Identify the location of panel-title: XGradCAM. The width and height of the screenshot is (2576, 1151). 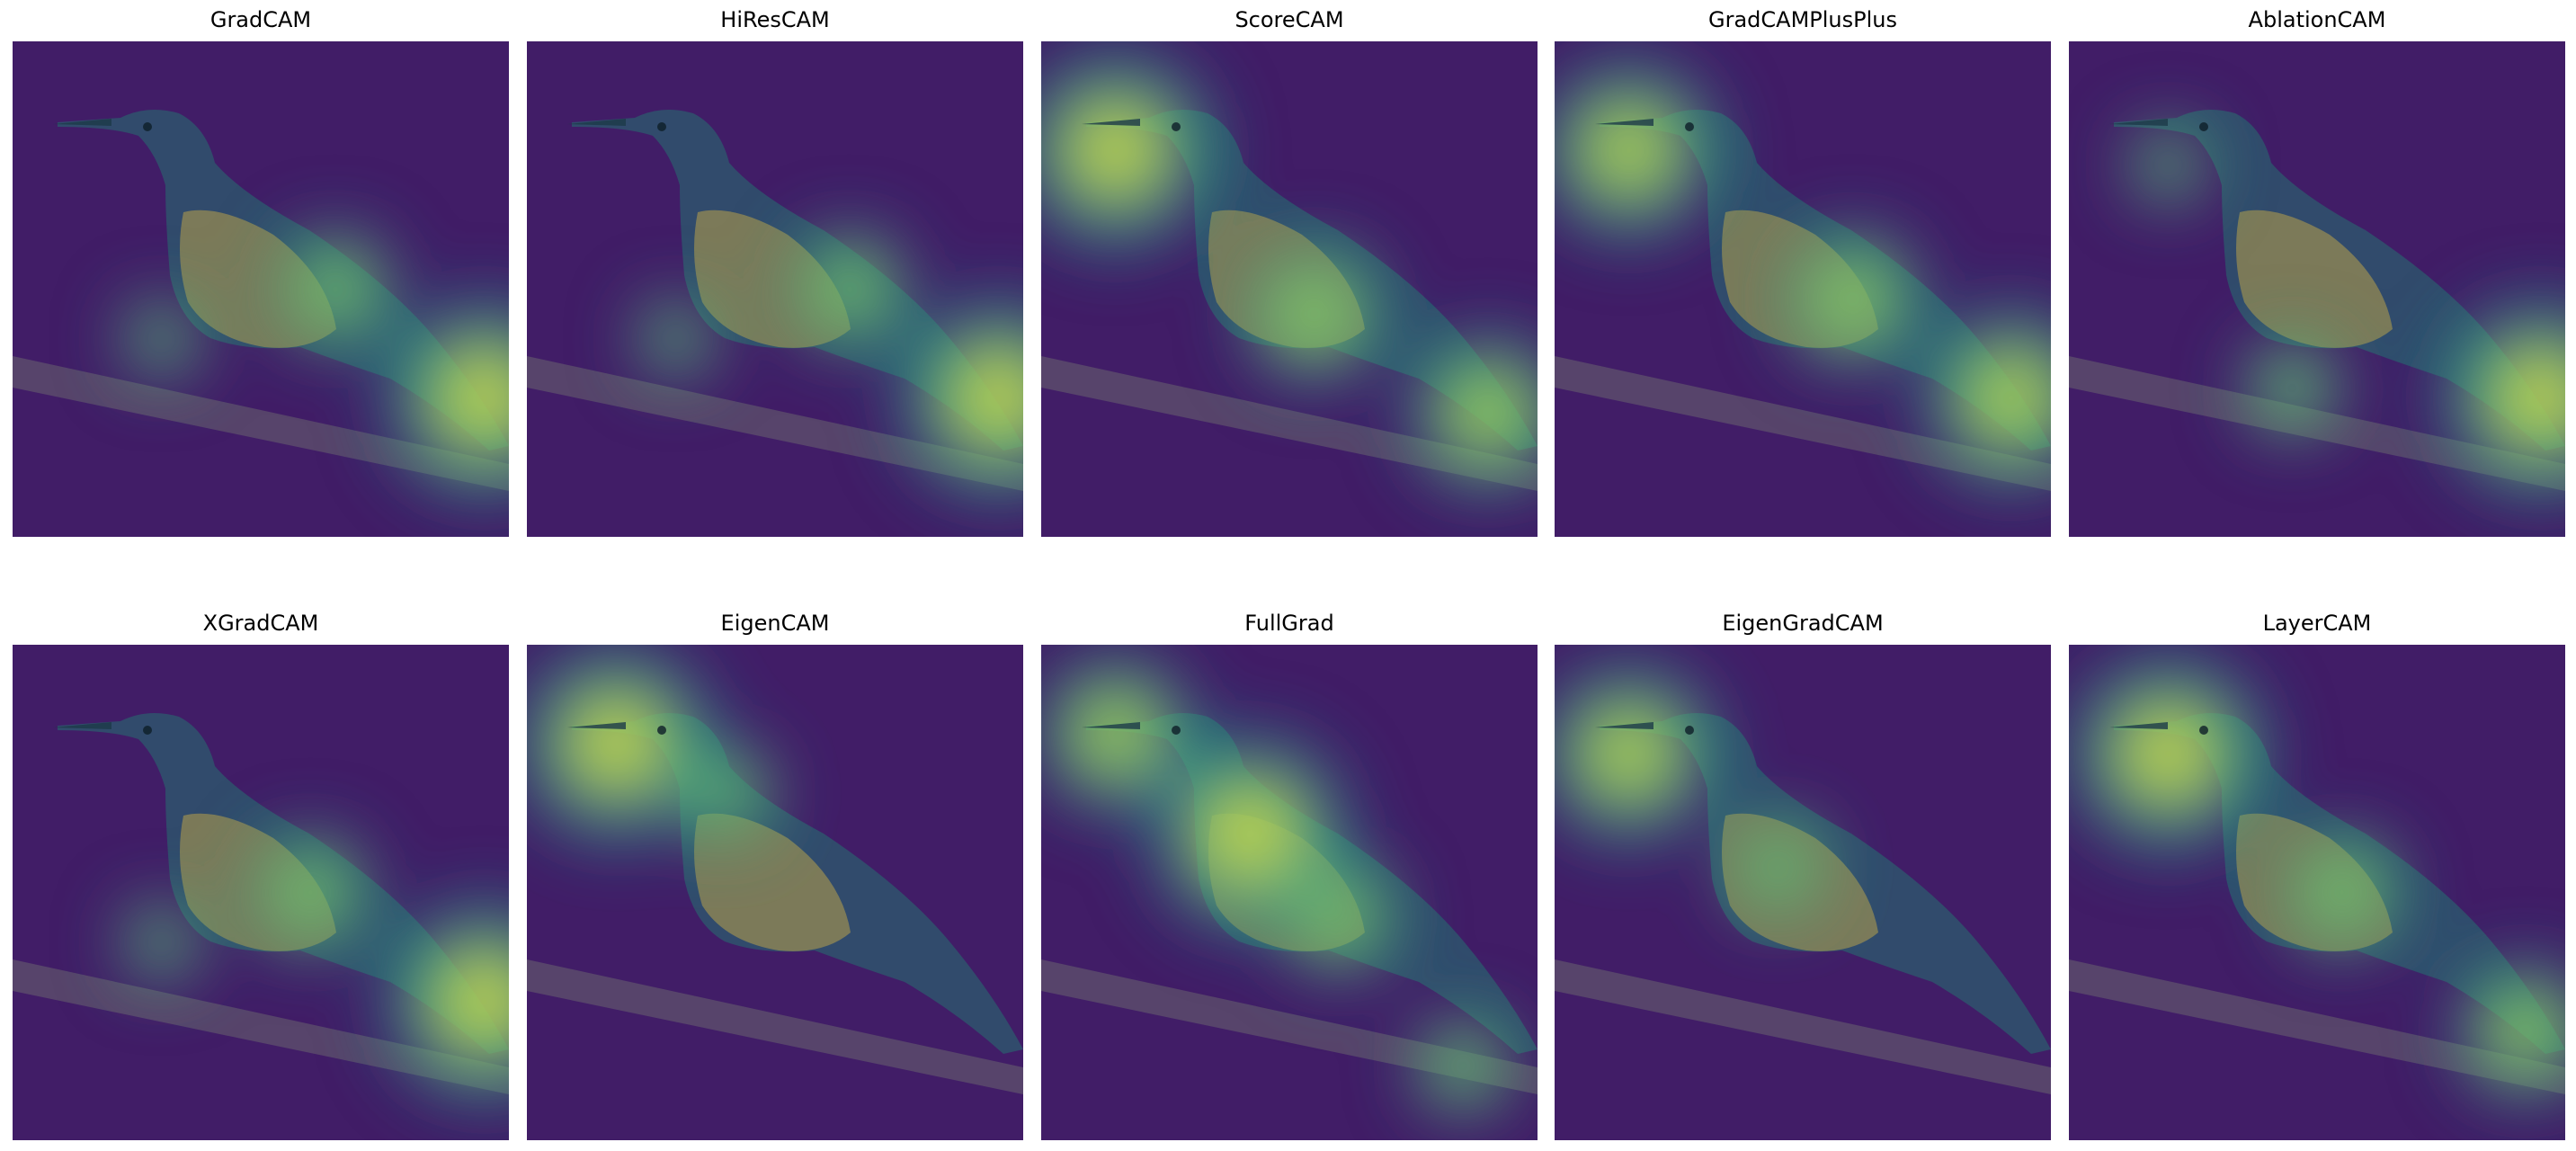
(261, 623).